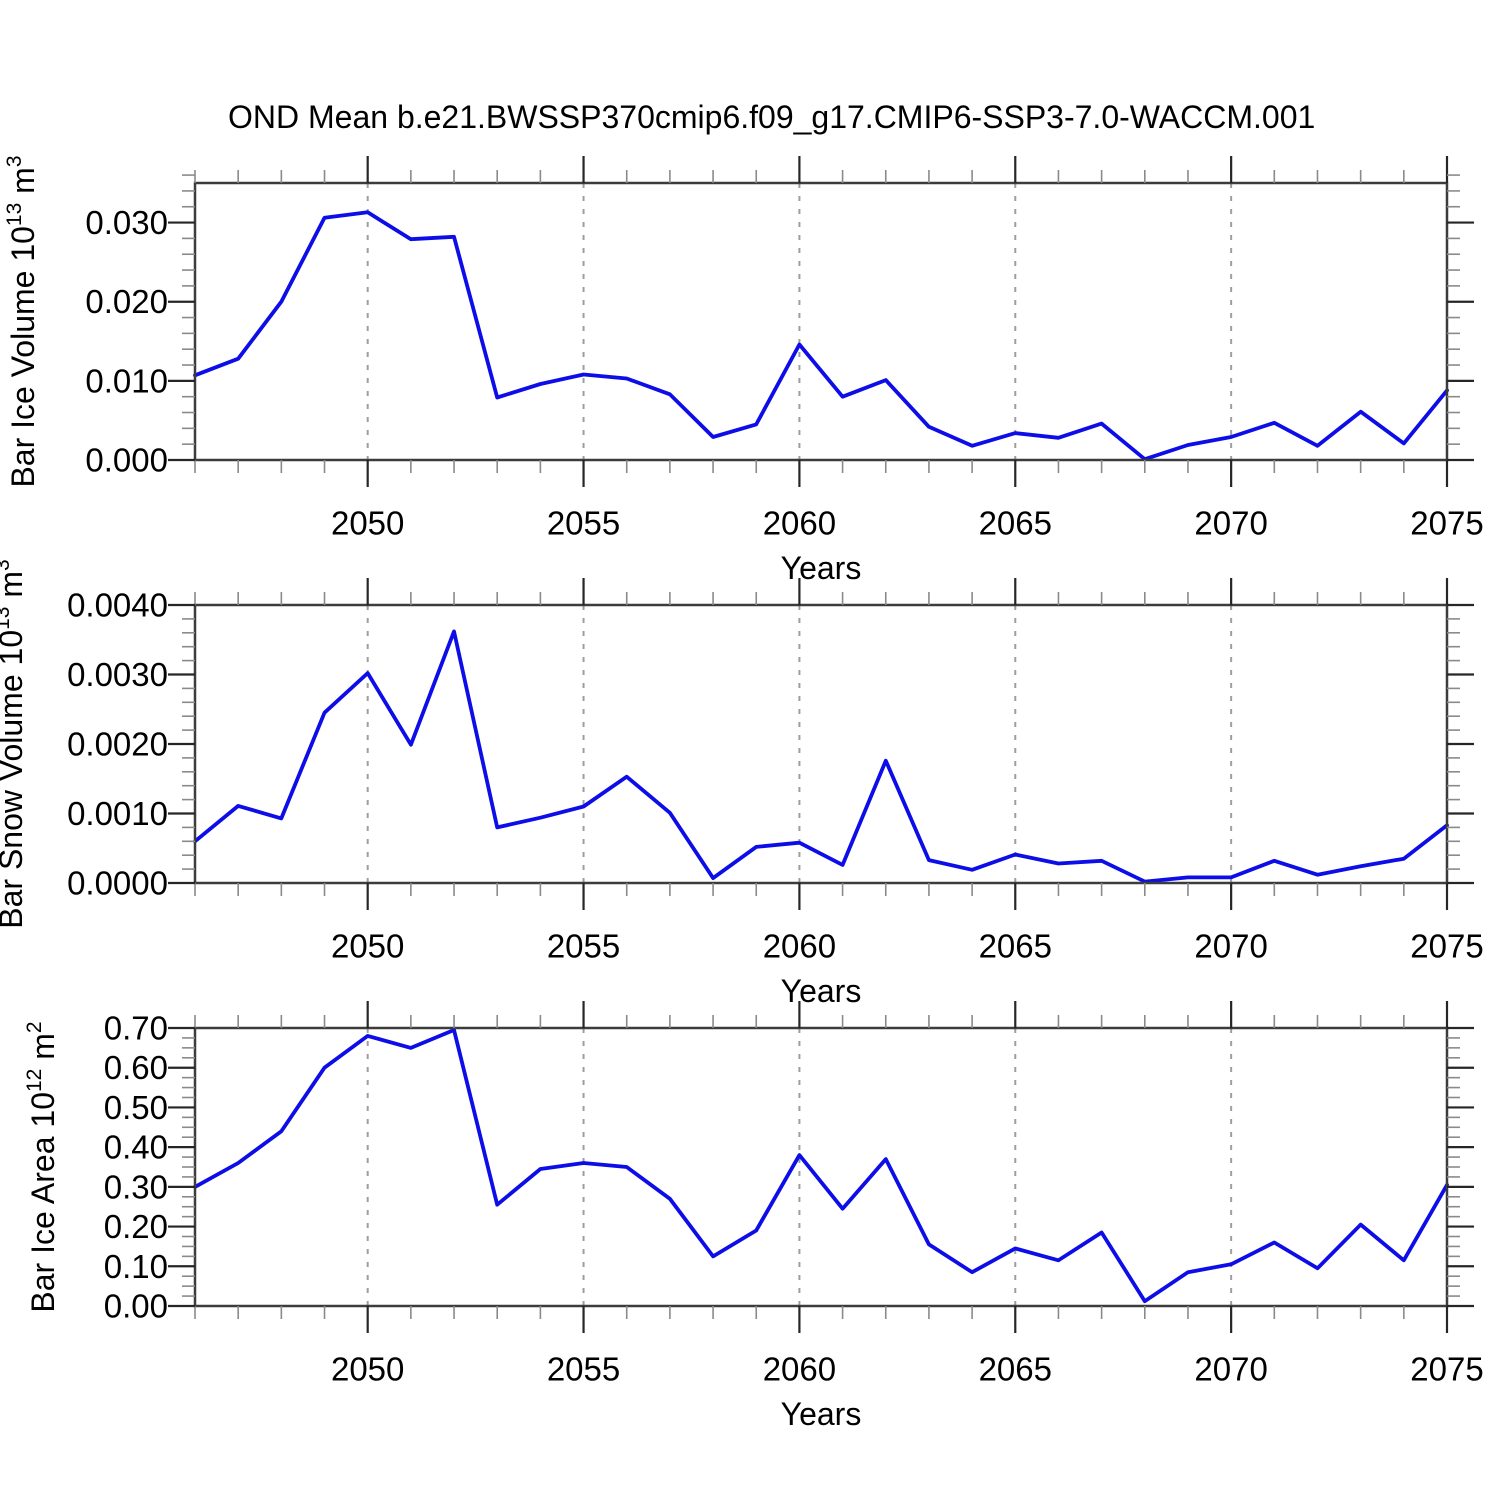  Describe the element at coordinates (136, 1067) in the screenshot. I see `y-tick-label: 0.60` at that location.